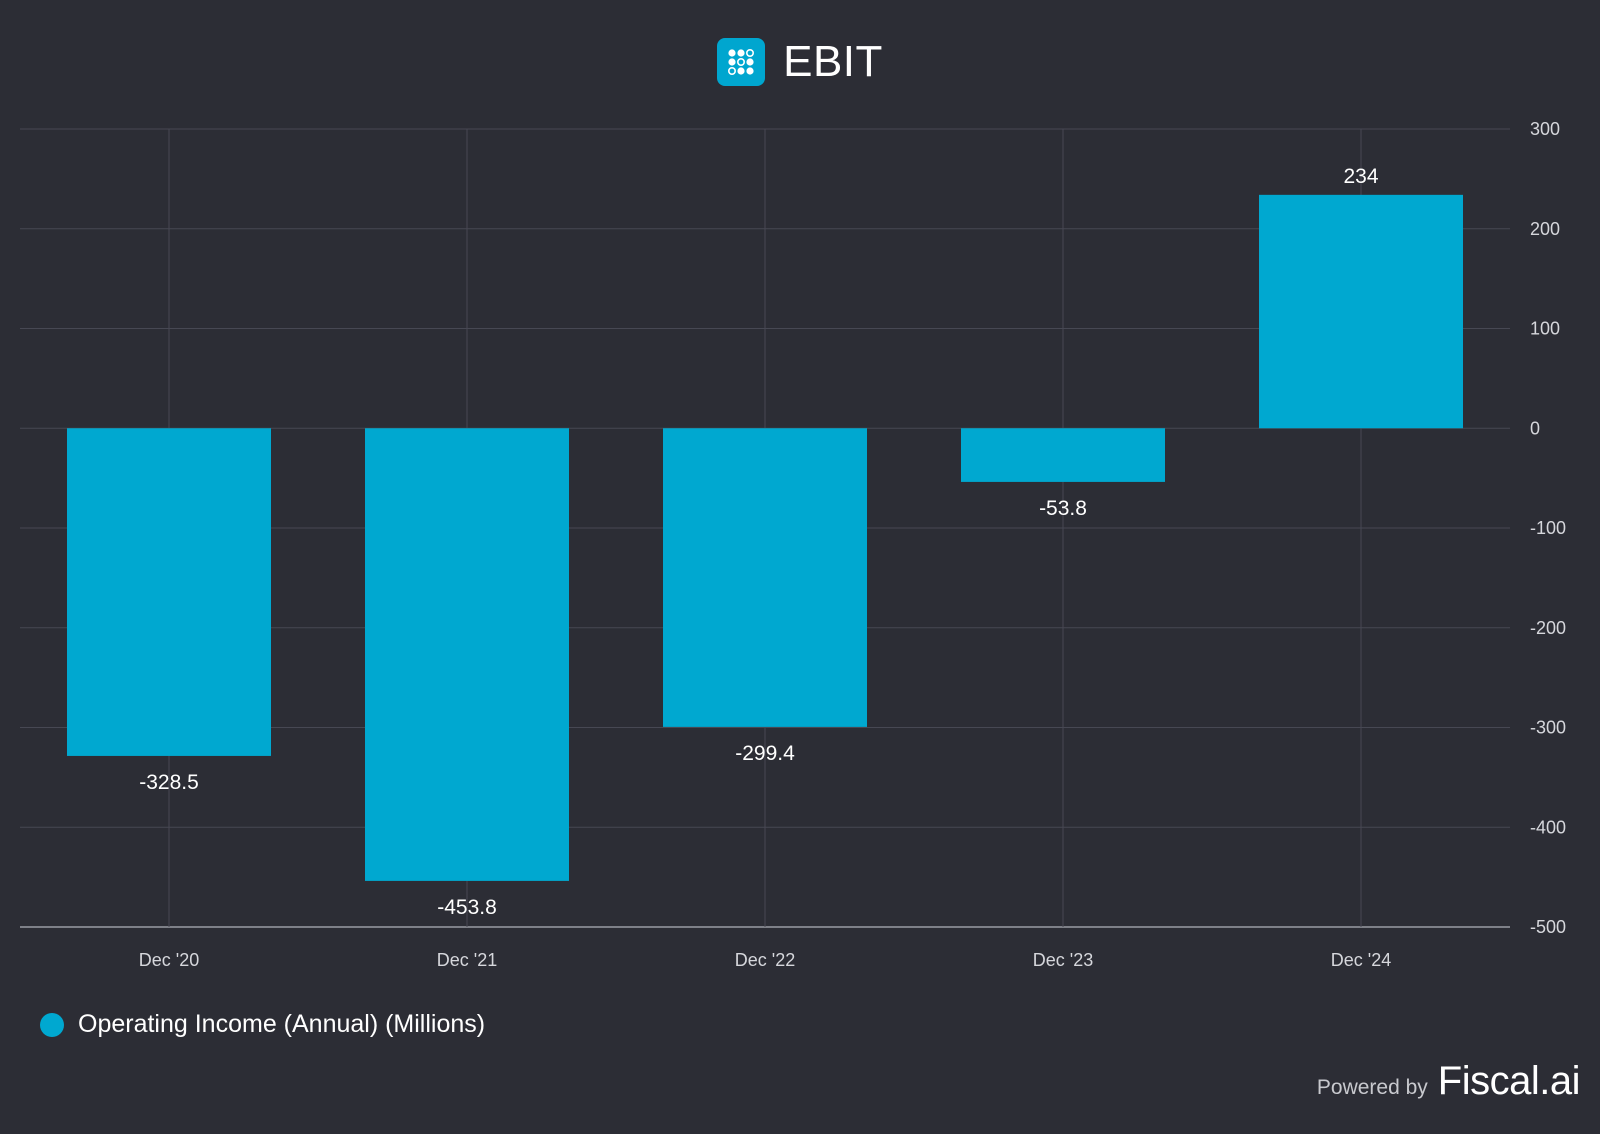 Image resolution: width=1600 pixels, height=1134 pixels. I want to click on data-label: -328.5, so click(169, 782).